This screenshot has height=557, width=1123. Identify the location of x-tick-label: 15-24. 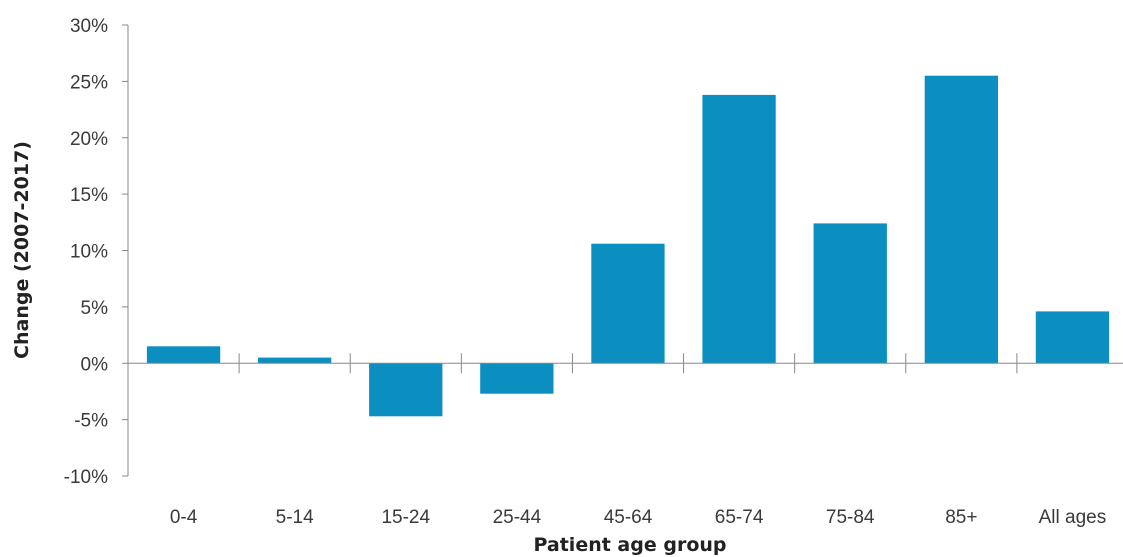
(405, 517).